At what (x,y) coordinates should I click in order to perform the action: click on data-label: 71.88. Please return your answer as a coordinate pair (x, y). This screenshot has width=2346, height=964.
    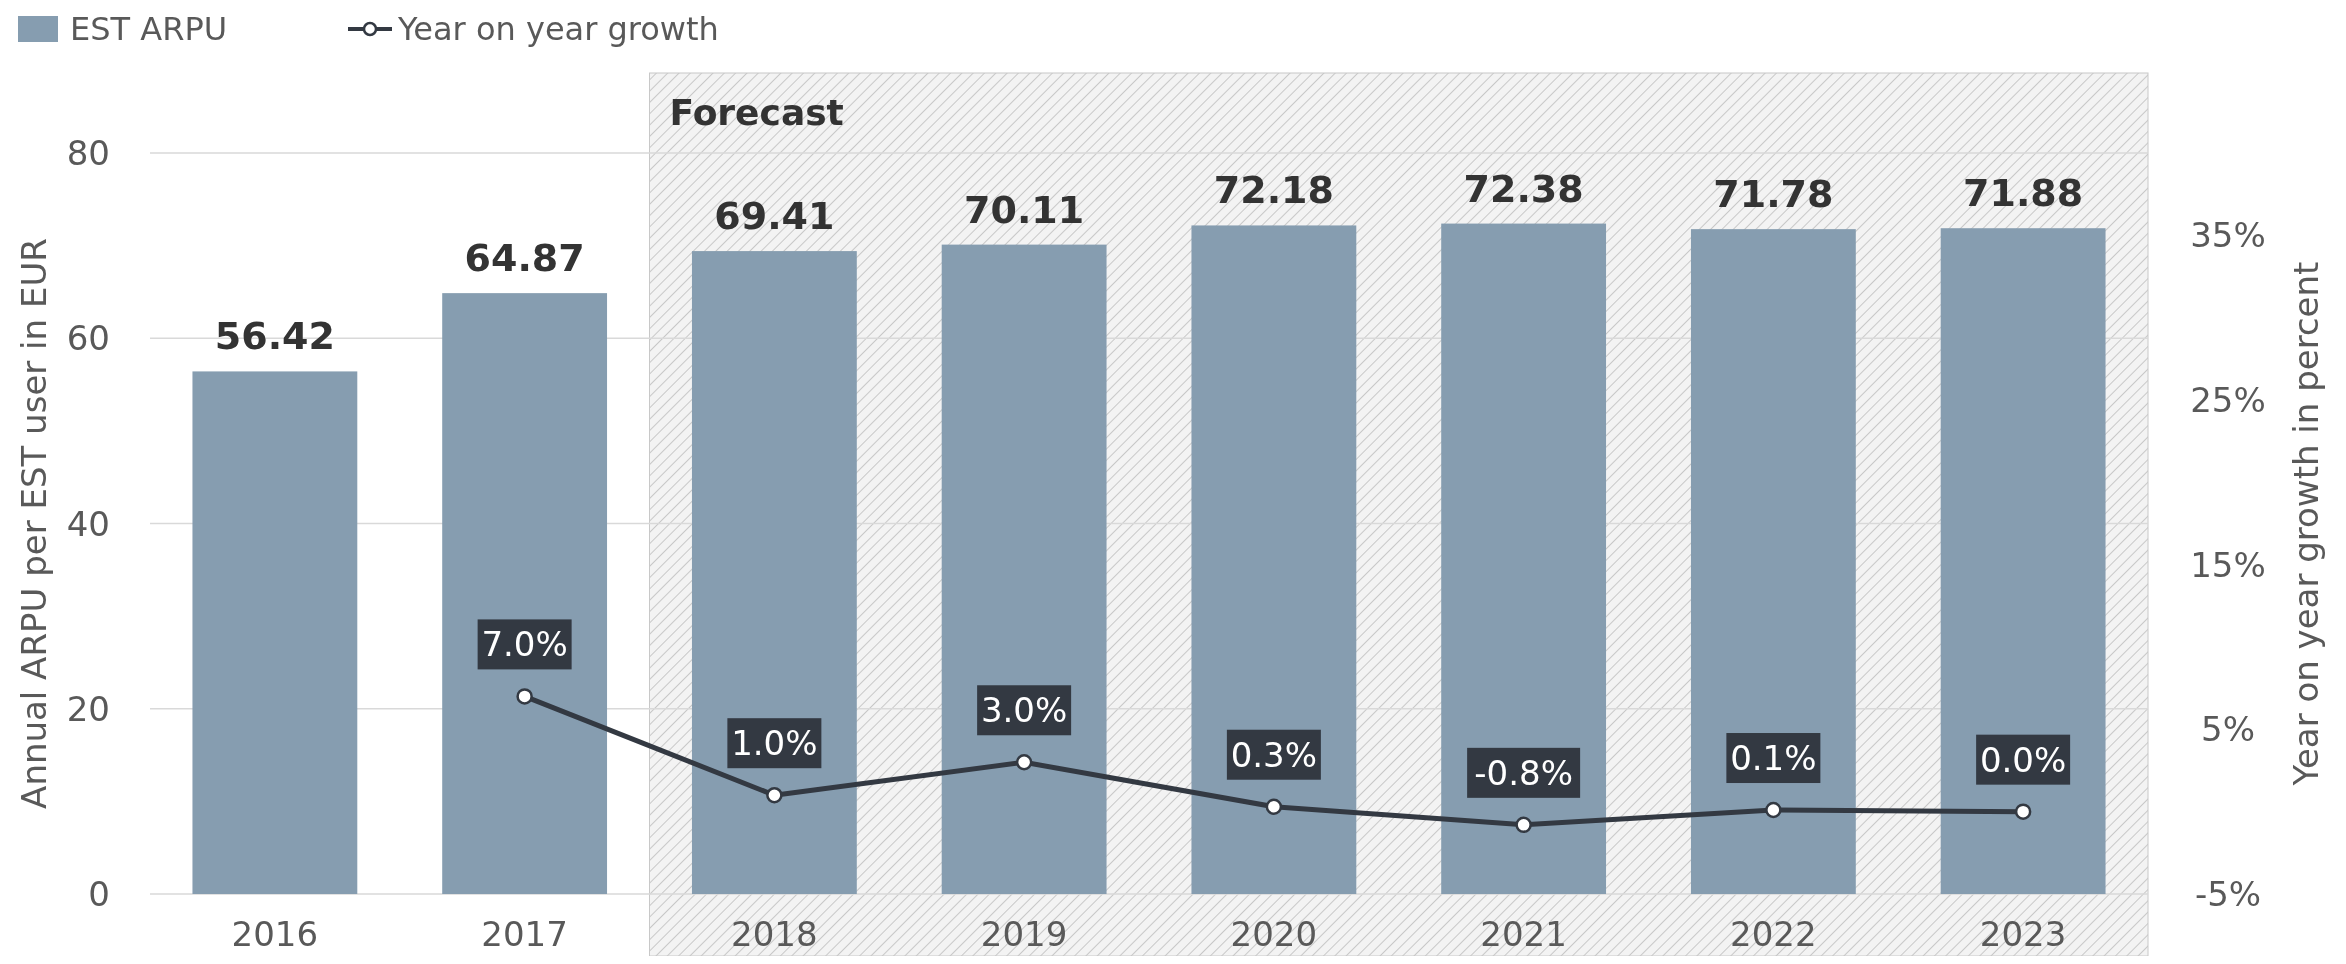
    Looking at the image, I should click on (2023, 193).